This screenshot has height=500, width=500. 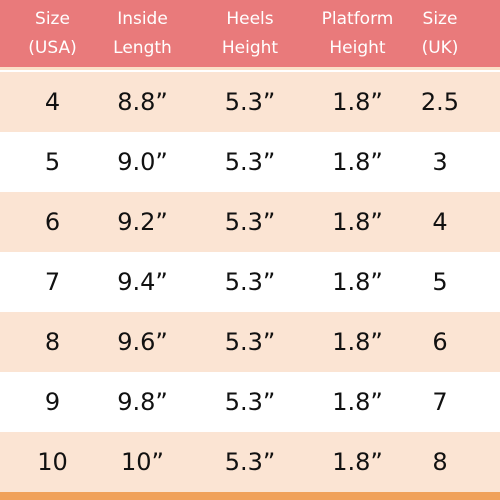 What do you see at coordinates (142, 402) in the screenshot?
I see `cell-inside-length: 9.8”` at bounding box center [142, 402].